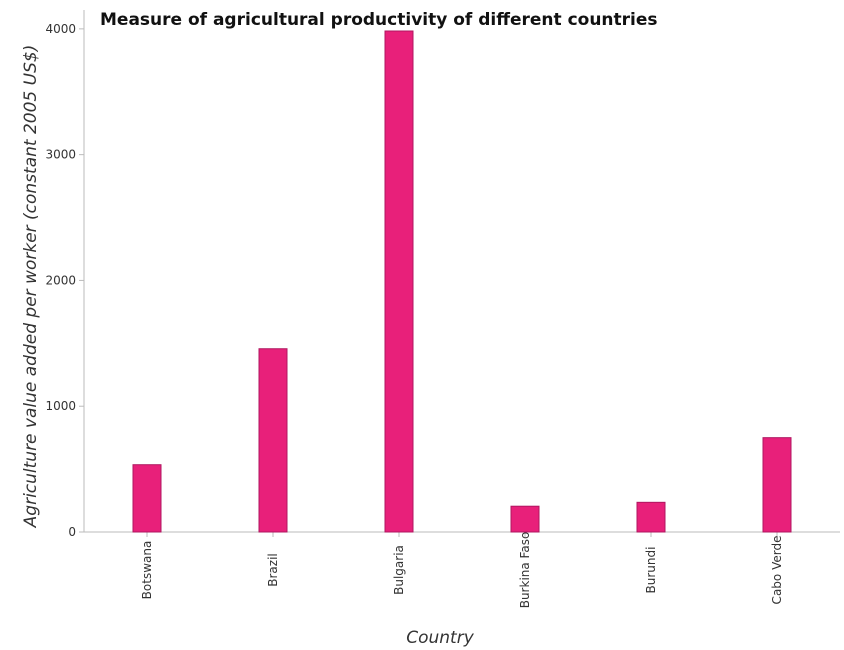 This screenshot has height=650, width=844. I want to click on x-tick-label: Burkina Faso, so click(525, 570).